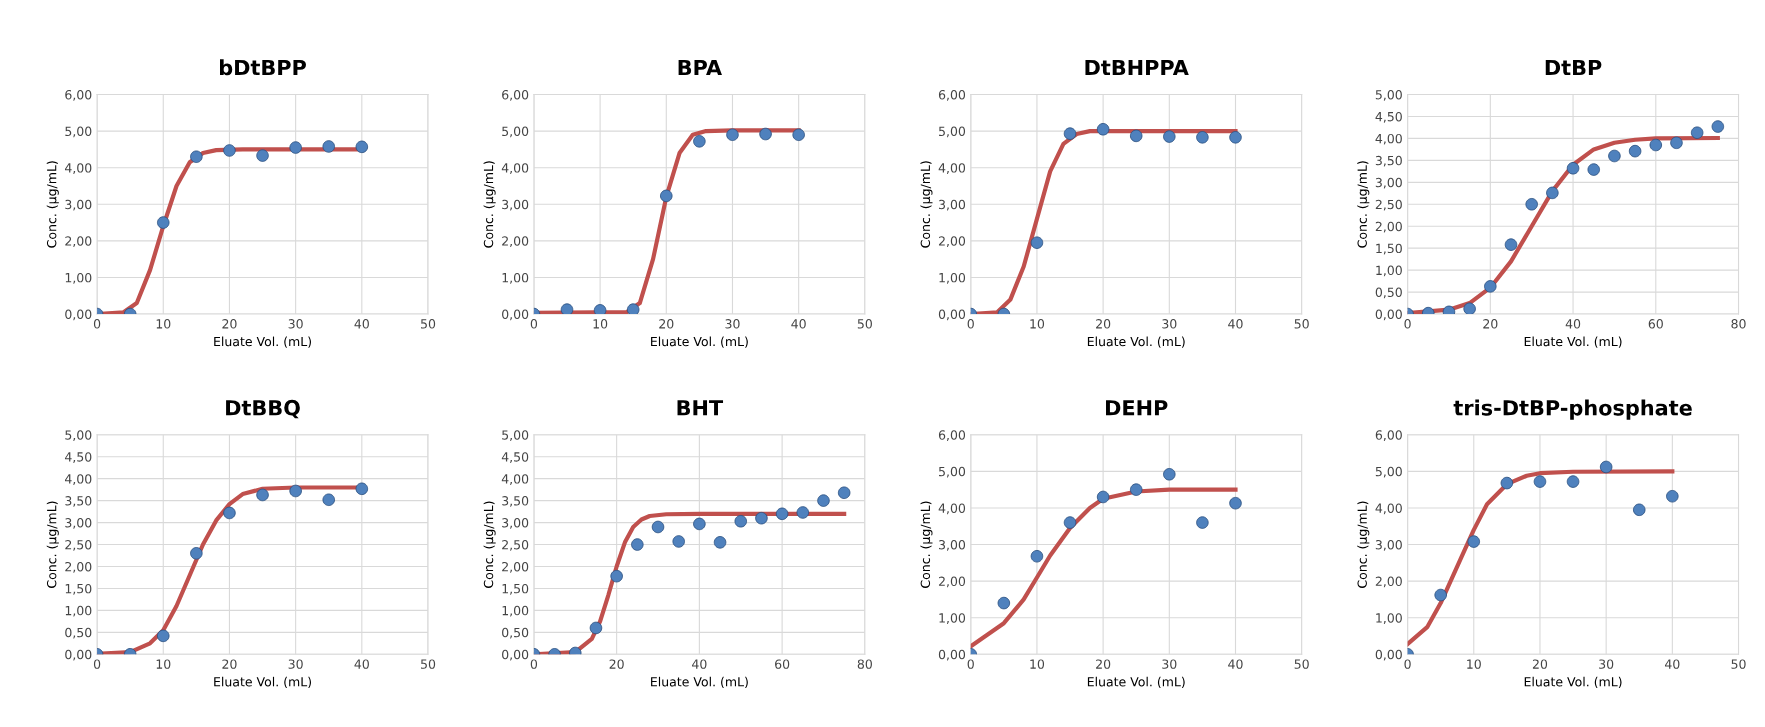 This screenshot has height=727, width=1765. I want to click on chart-title: bDtBPP, so click(263, 67).